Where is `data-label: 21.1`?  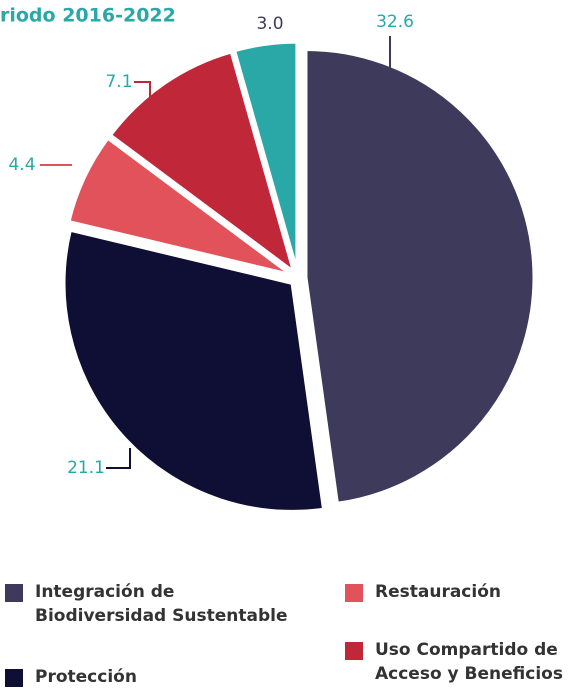
data-label: 21.1 is located at coordinates (86, 468).